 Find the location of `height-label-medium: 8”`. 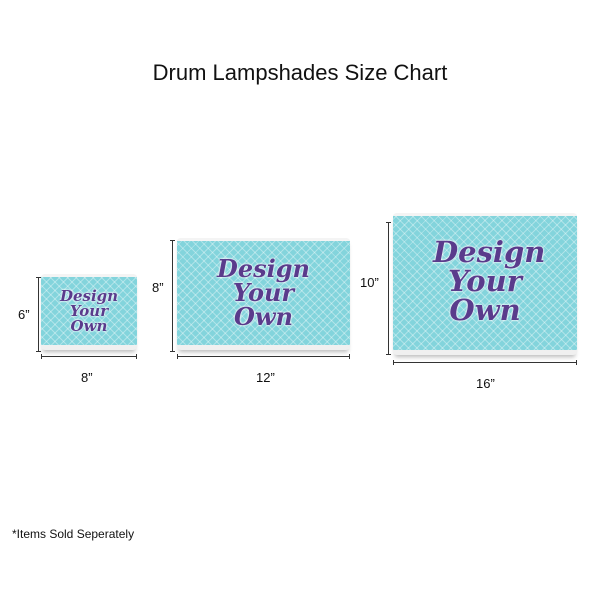

height-label-medium: 8” is located at coordinates (158, 287).